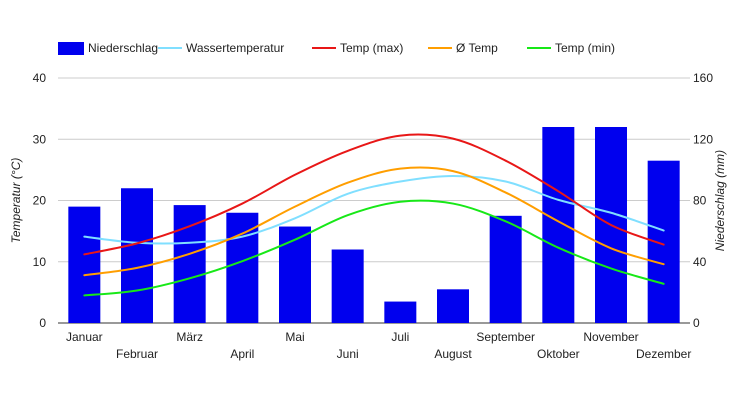 This screenshot has height=400, width=731. Describe the element at coordinates (71, 48) in the screenshot. I see `legend-swatch-bar` at that location.